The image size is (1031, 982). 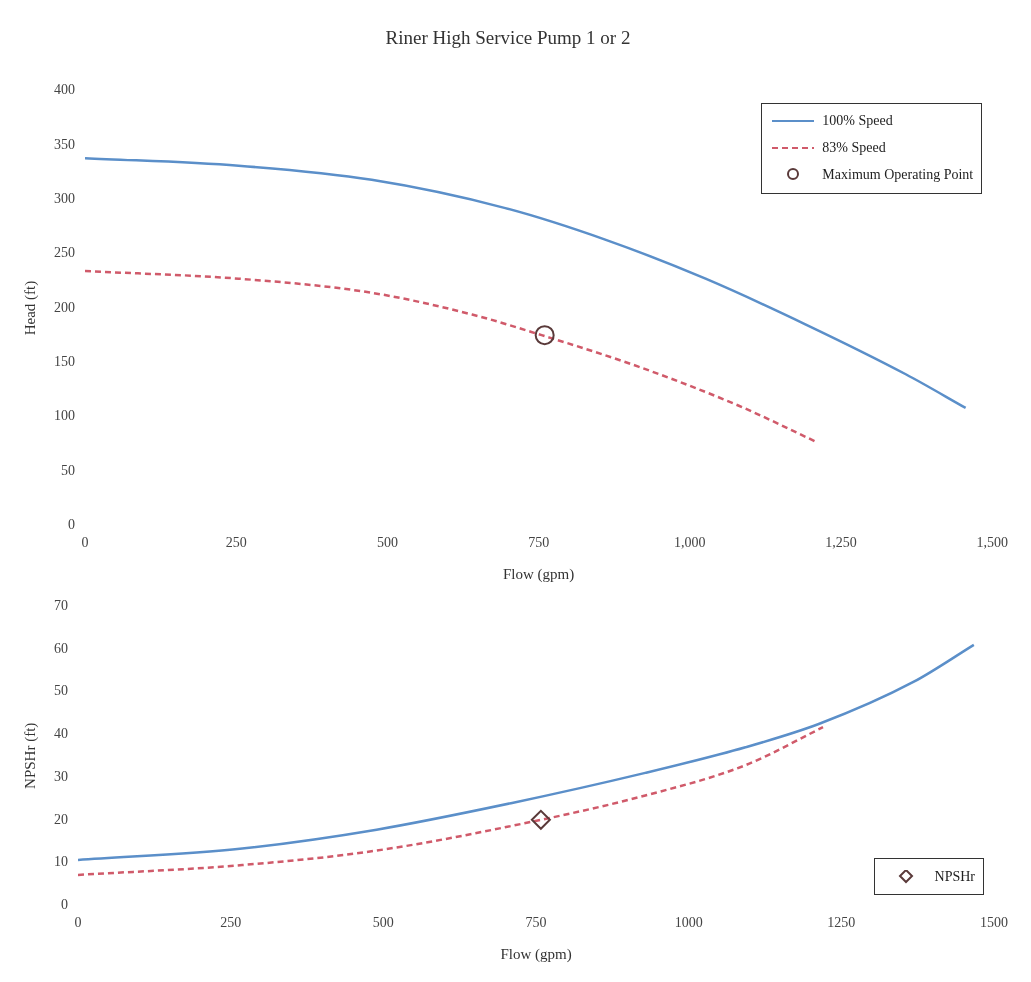 What do you see at coordinates (64, 253) in the screenshot?
I see `y-tick-label: 250` at bounding box center [64, 253].